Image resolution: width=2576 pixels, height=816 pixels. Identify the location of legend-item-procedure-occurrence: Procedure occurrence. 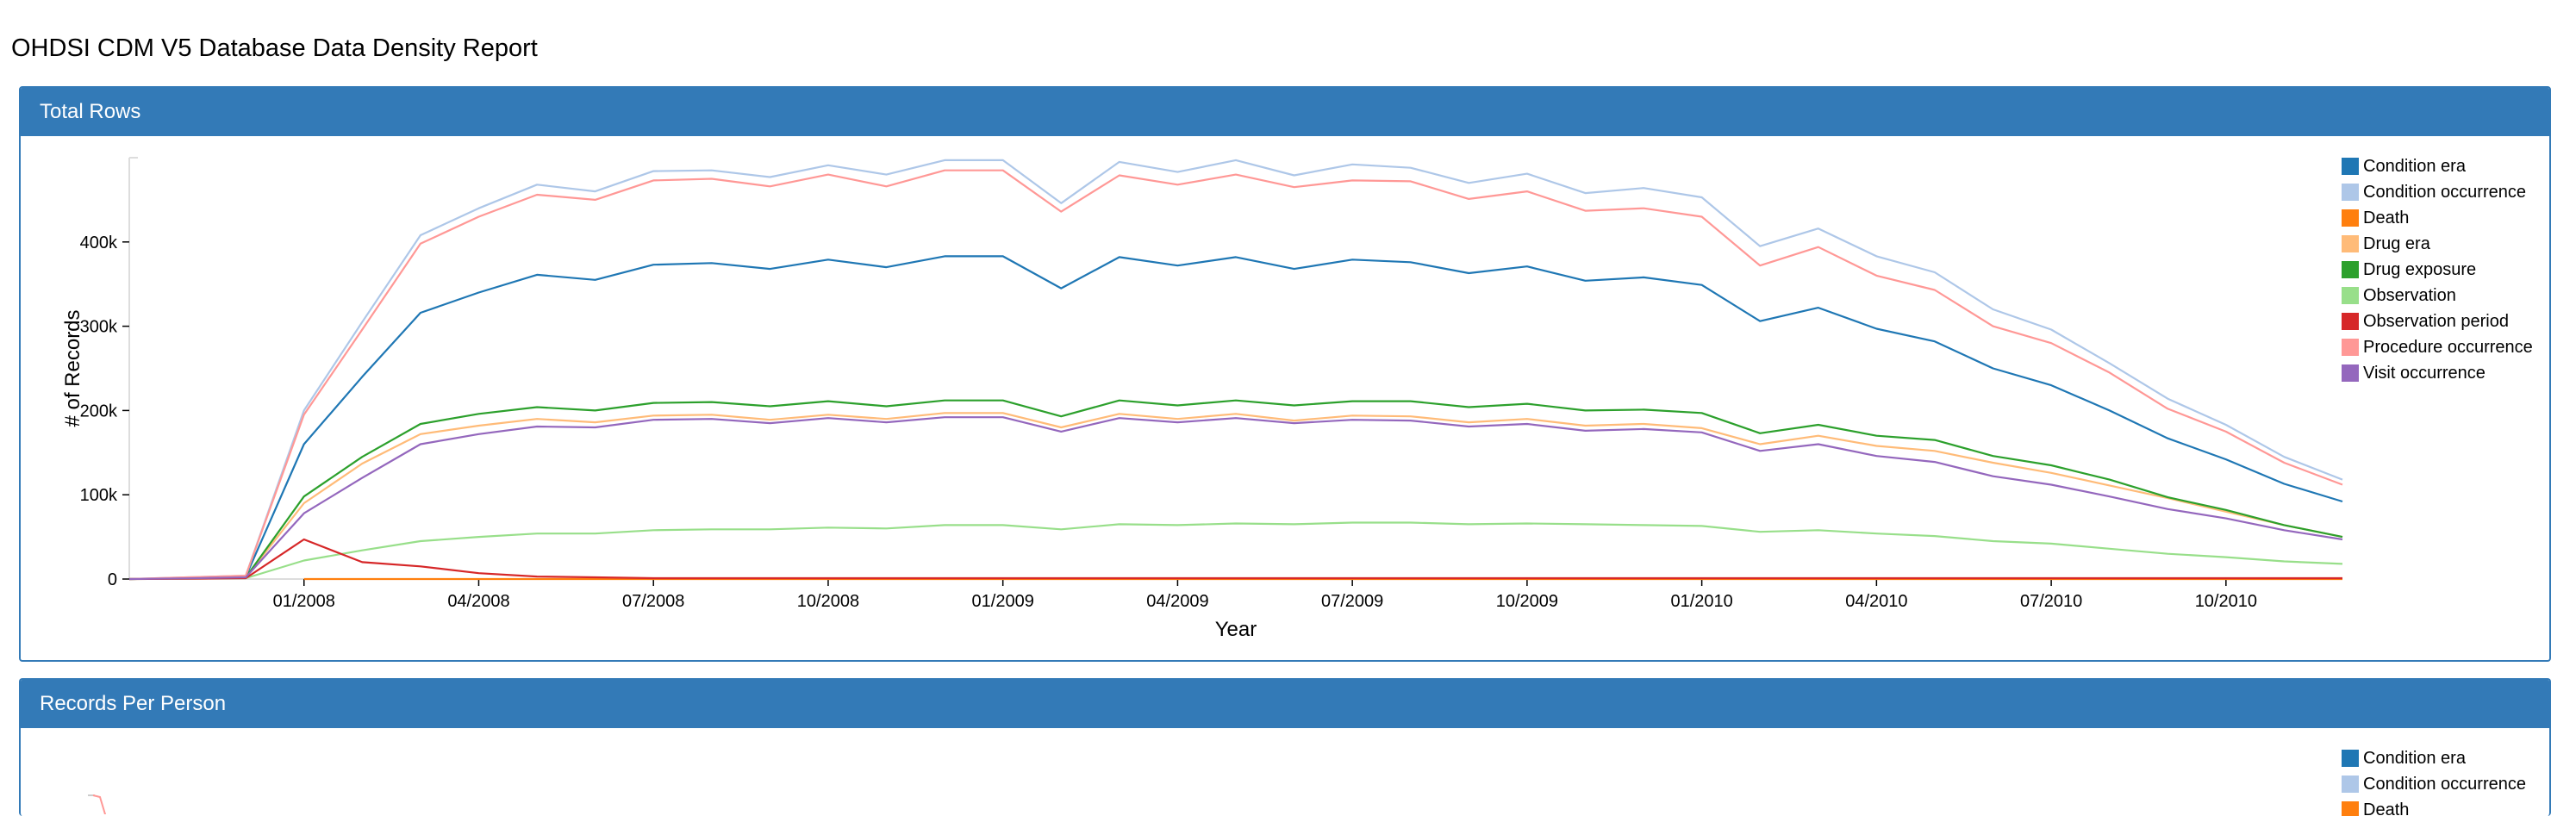
(2437, 347).